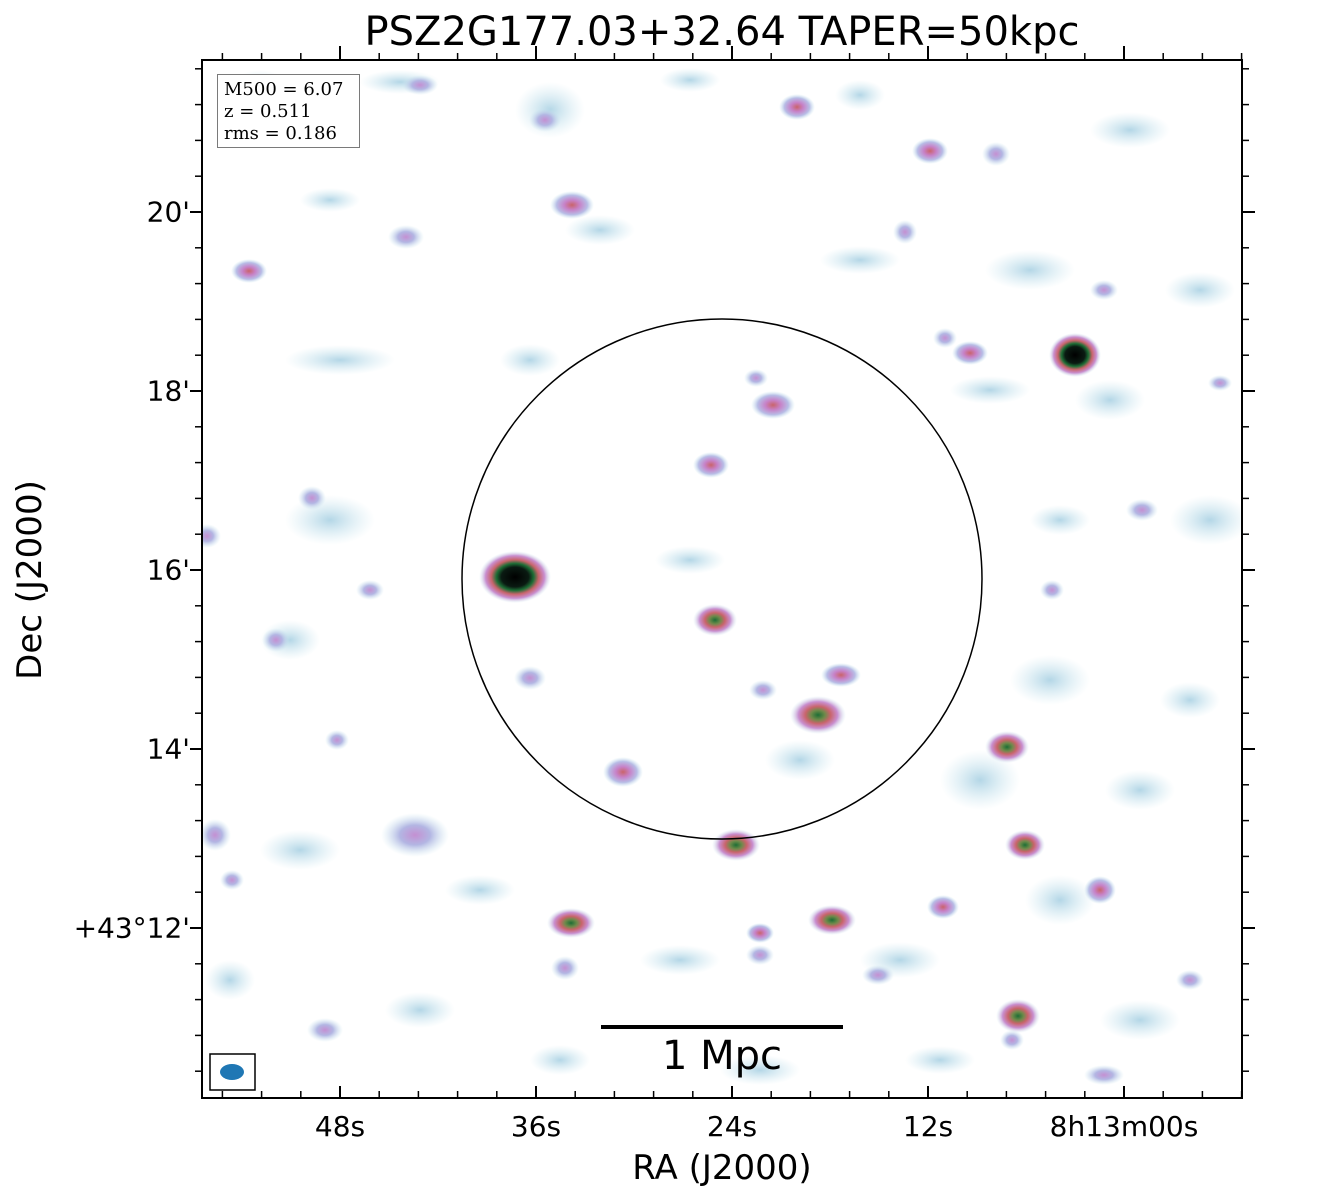 This screenshot has height=1200, width=1321. What do you see at coordinates (732, 1126) in the screenshot?
I see `xtick-label: 24s` at bounding box center [732, 1126].